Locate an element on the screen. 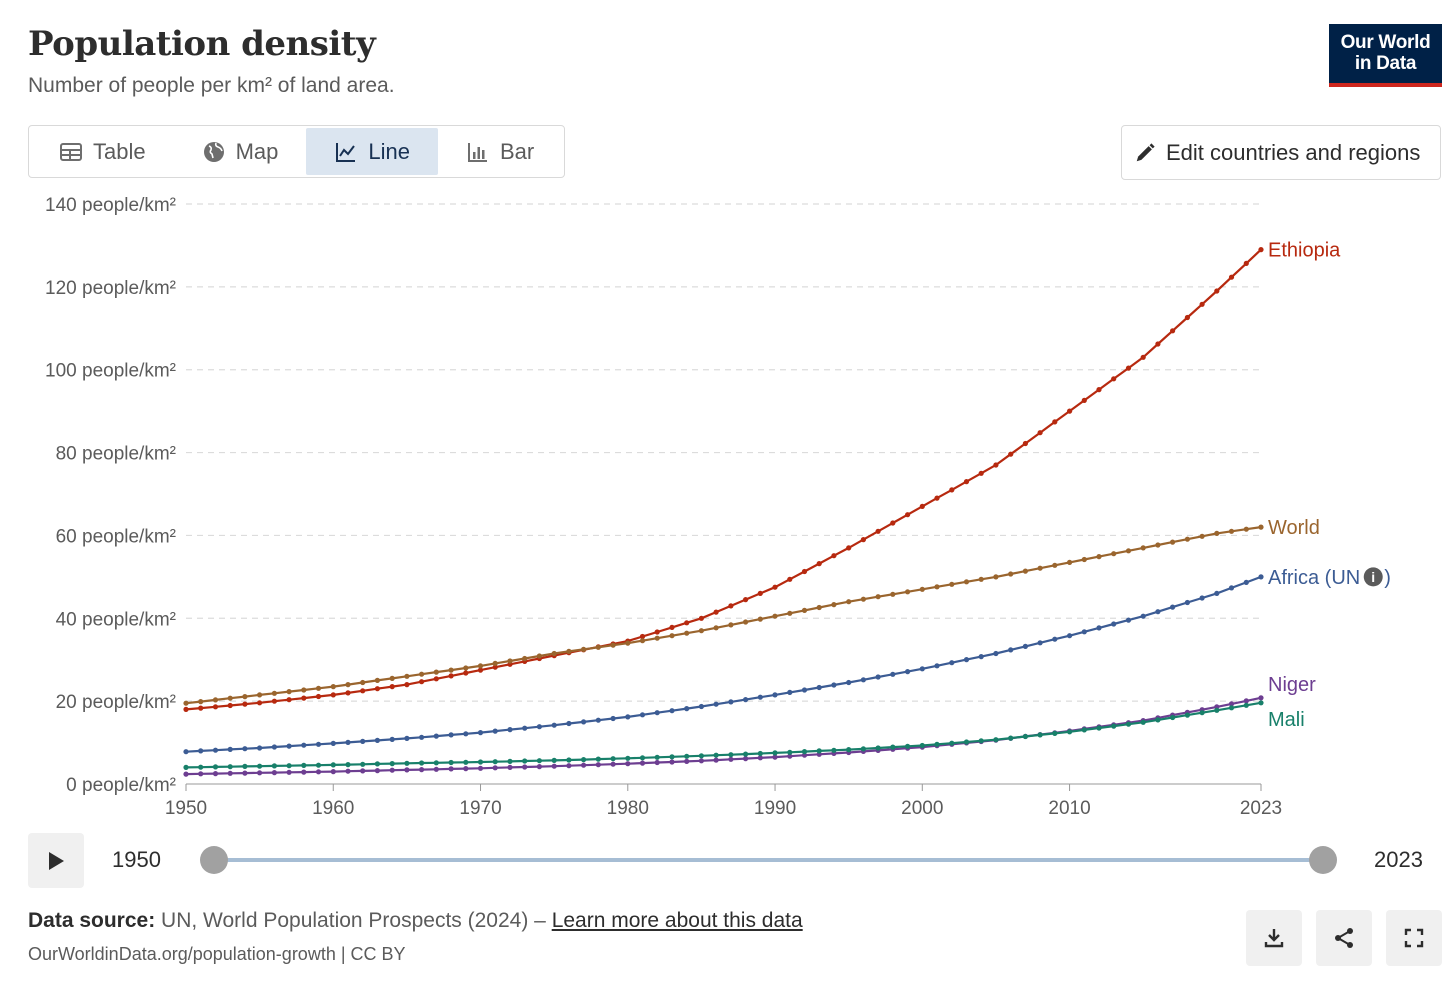  tab-table: Table is located at coordinates (102, 151).